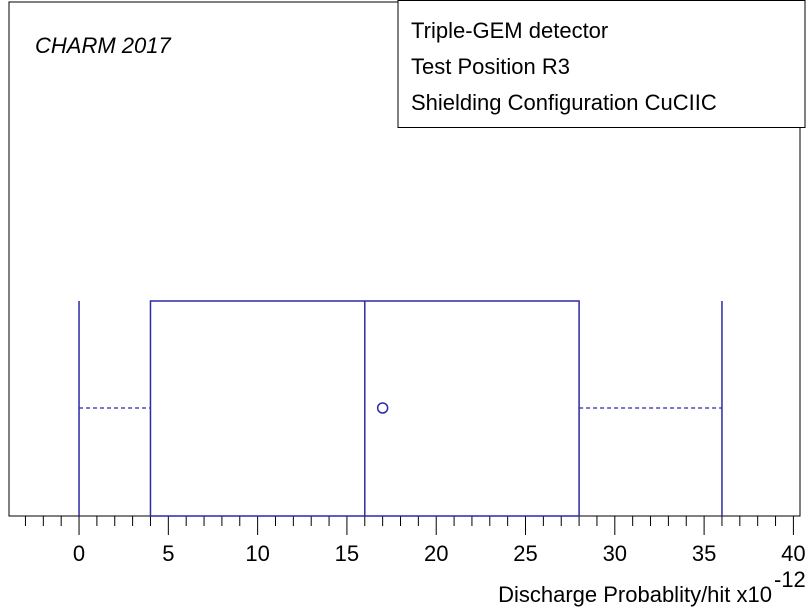 The height and width of the screenshot is (608, 808). What do you see at coordinates (436, 553) in the screenshot?
I see `x-tick-label: 20` at bounding box center [436, 553].